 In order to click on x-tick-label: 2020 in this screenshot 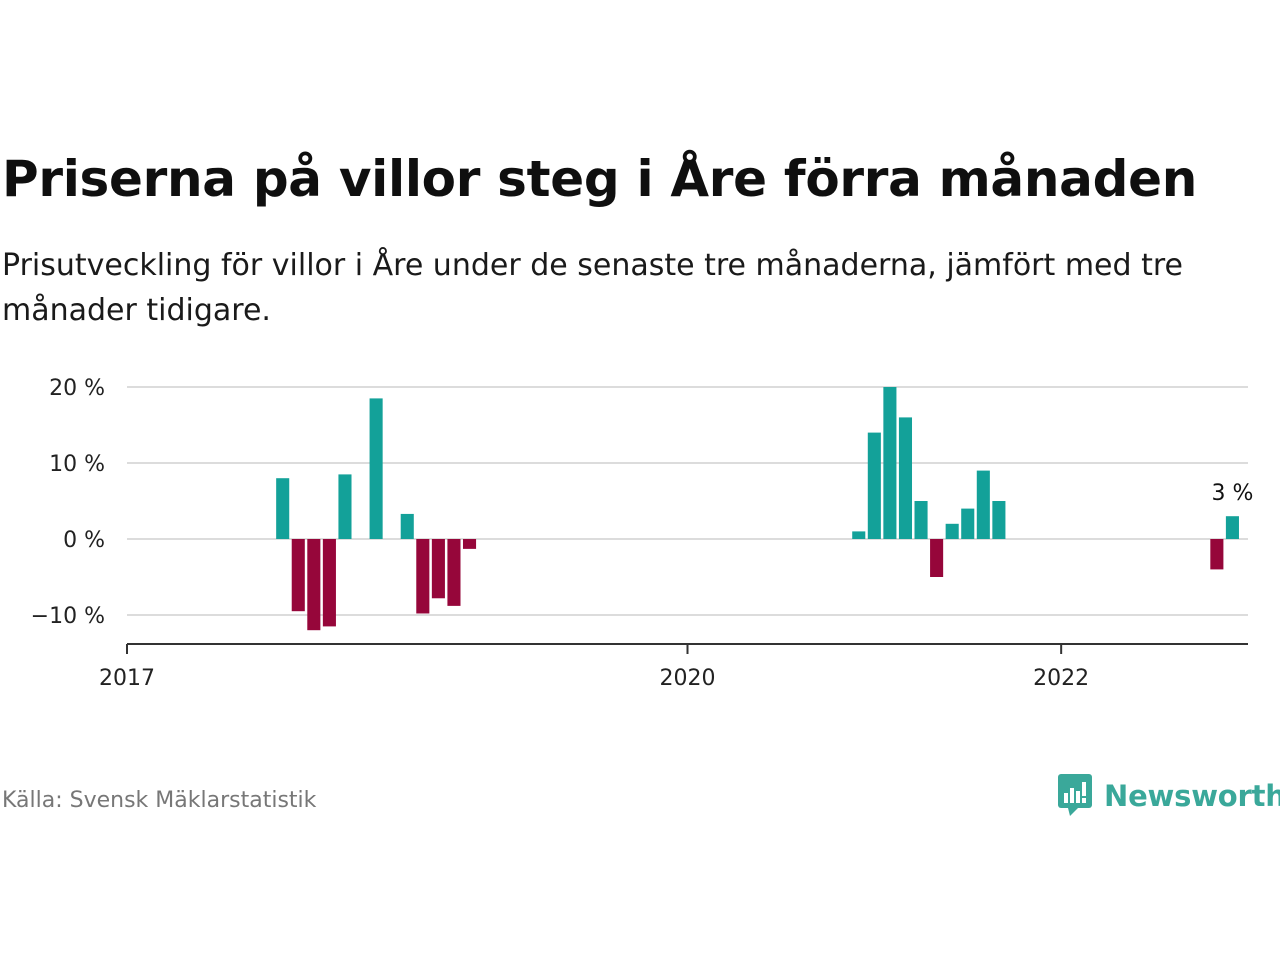, I will do `click(688, 678)`.